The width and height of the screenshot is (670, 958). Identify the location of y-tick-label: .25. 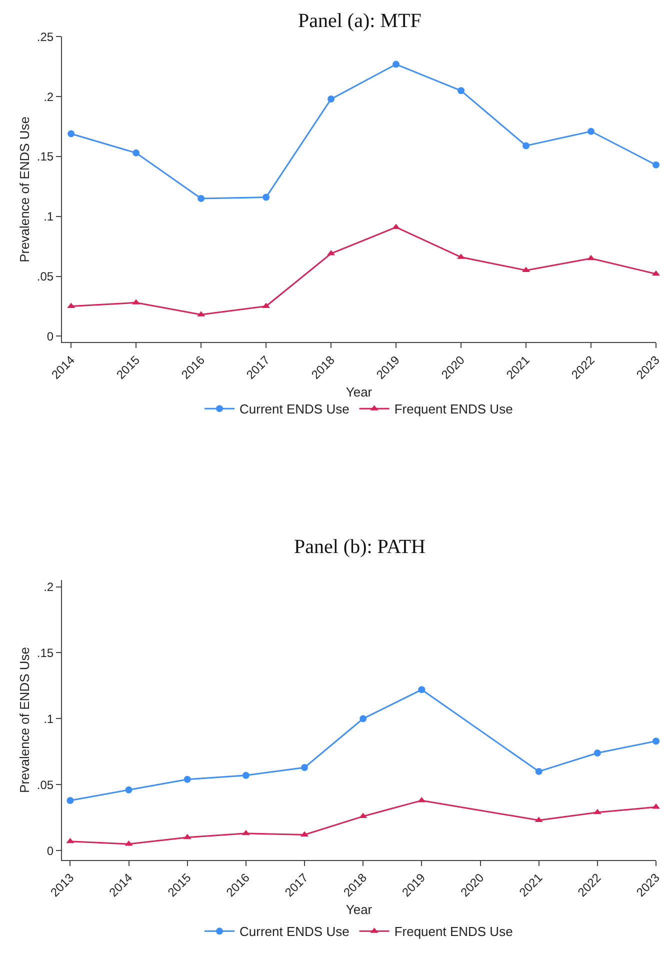
(45, 37).